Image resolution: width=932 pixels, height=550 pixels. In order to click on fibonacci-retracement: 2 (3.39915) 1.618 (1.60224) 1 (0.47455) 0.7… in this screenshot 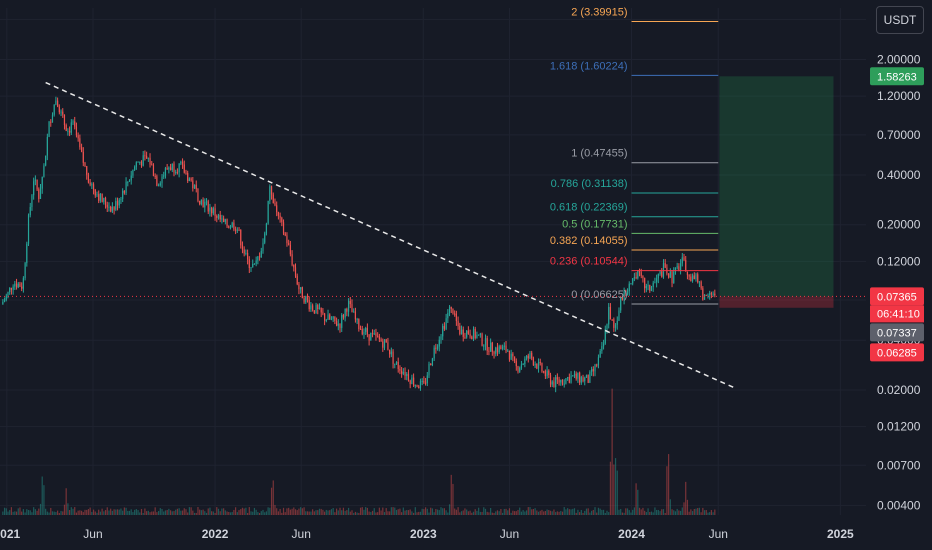, I will do `click(634, 155)`.